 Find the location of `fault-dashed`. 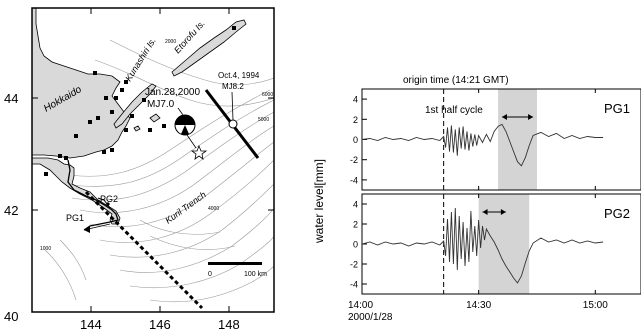

fault-dashed is located at coordinates (144, 250).